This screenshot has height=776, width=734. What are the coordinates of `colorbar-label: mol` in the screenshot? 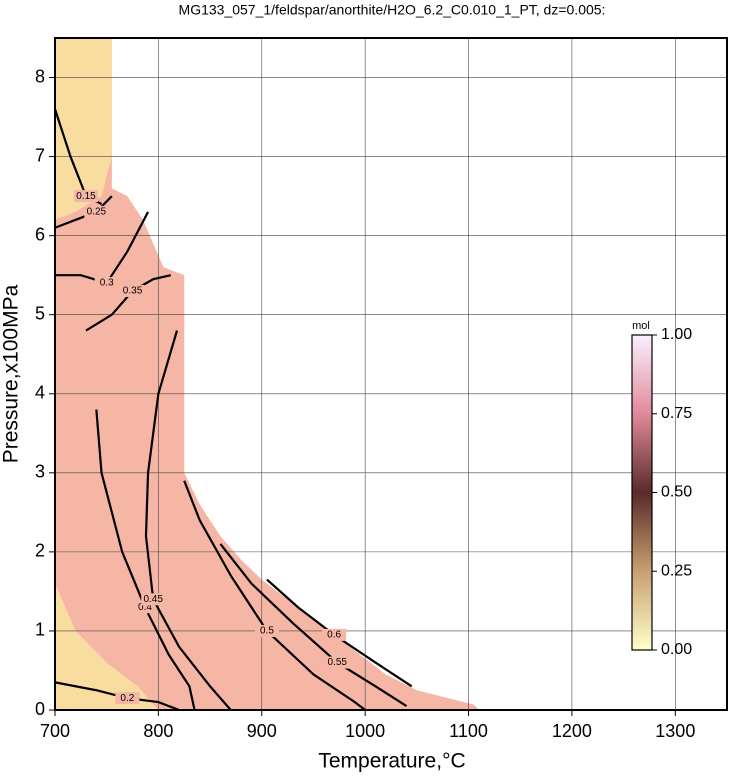 It's located at (641, 326).